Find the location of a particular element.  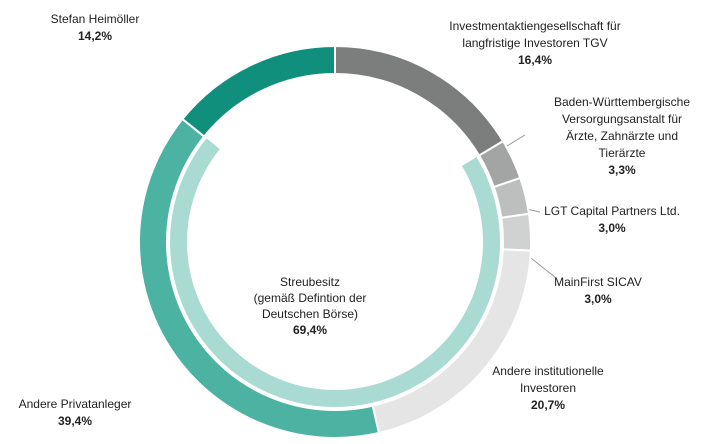

segment-label: MainFirst SICAV is located at coordinates (598, 282).